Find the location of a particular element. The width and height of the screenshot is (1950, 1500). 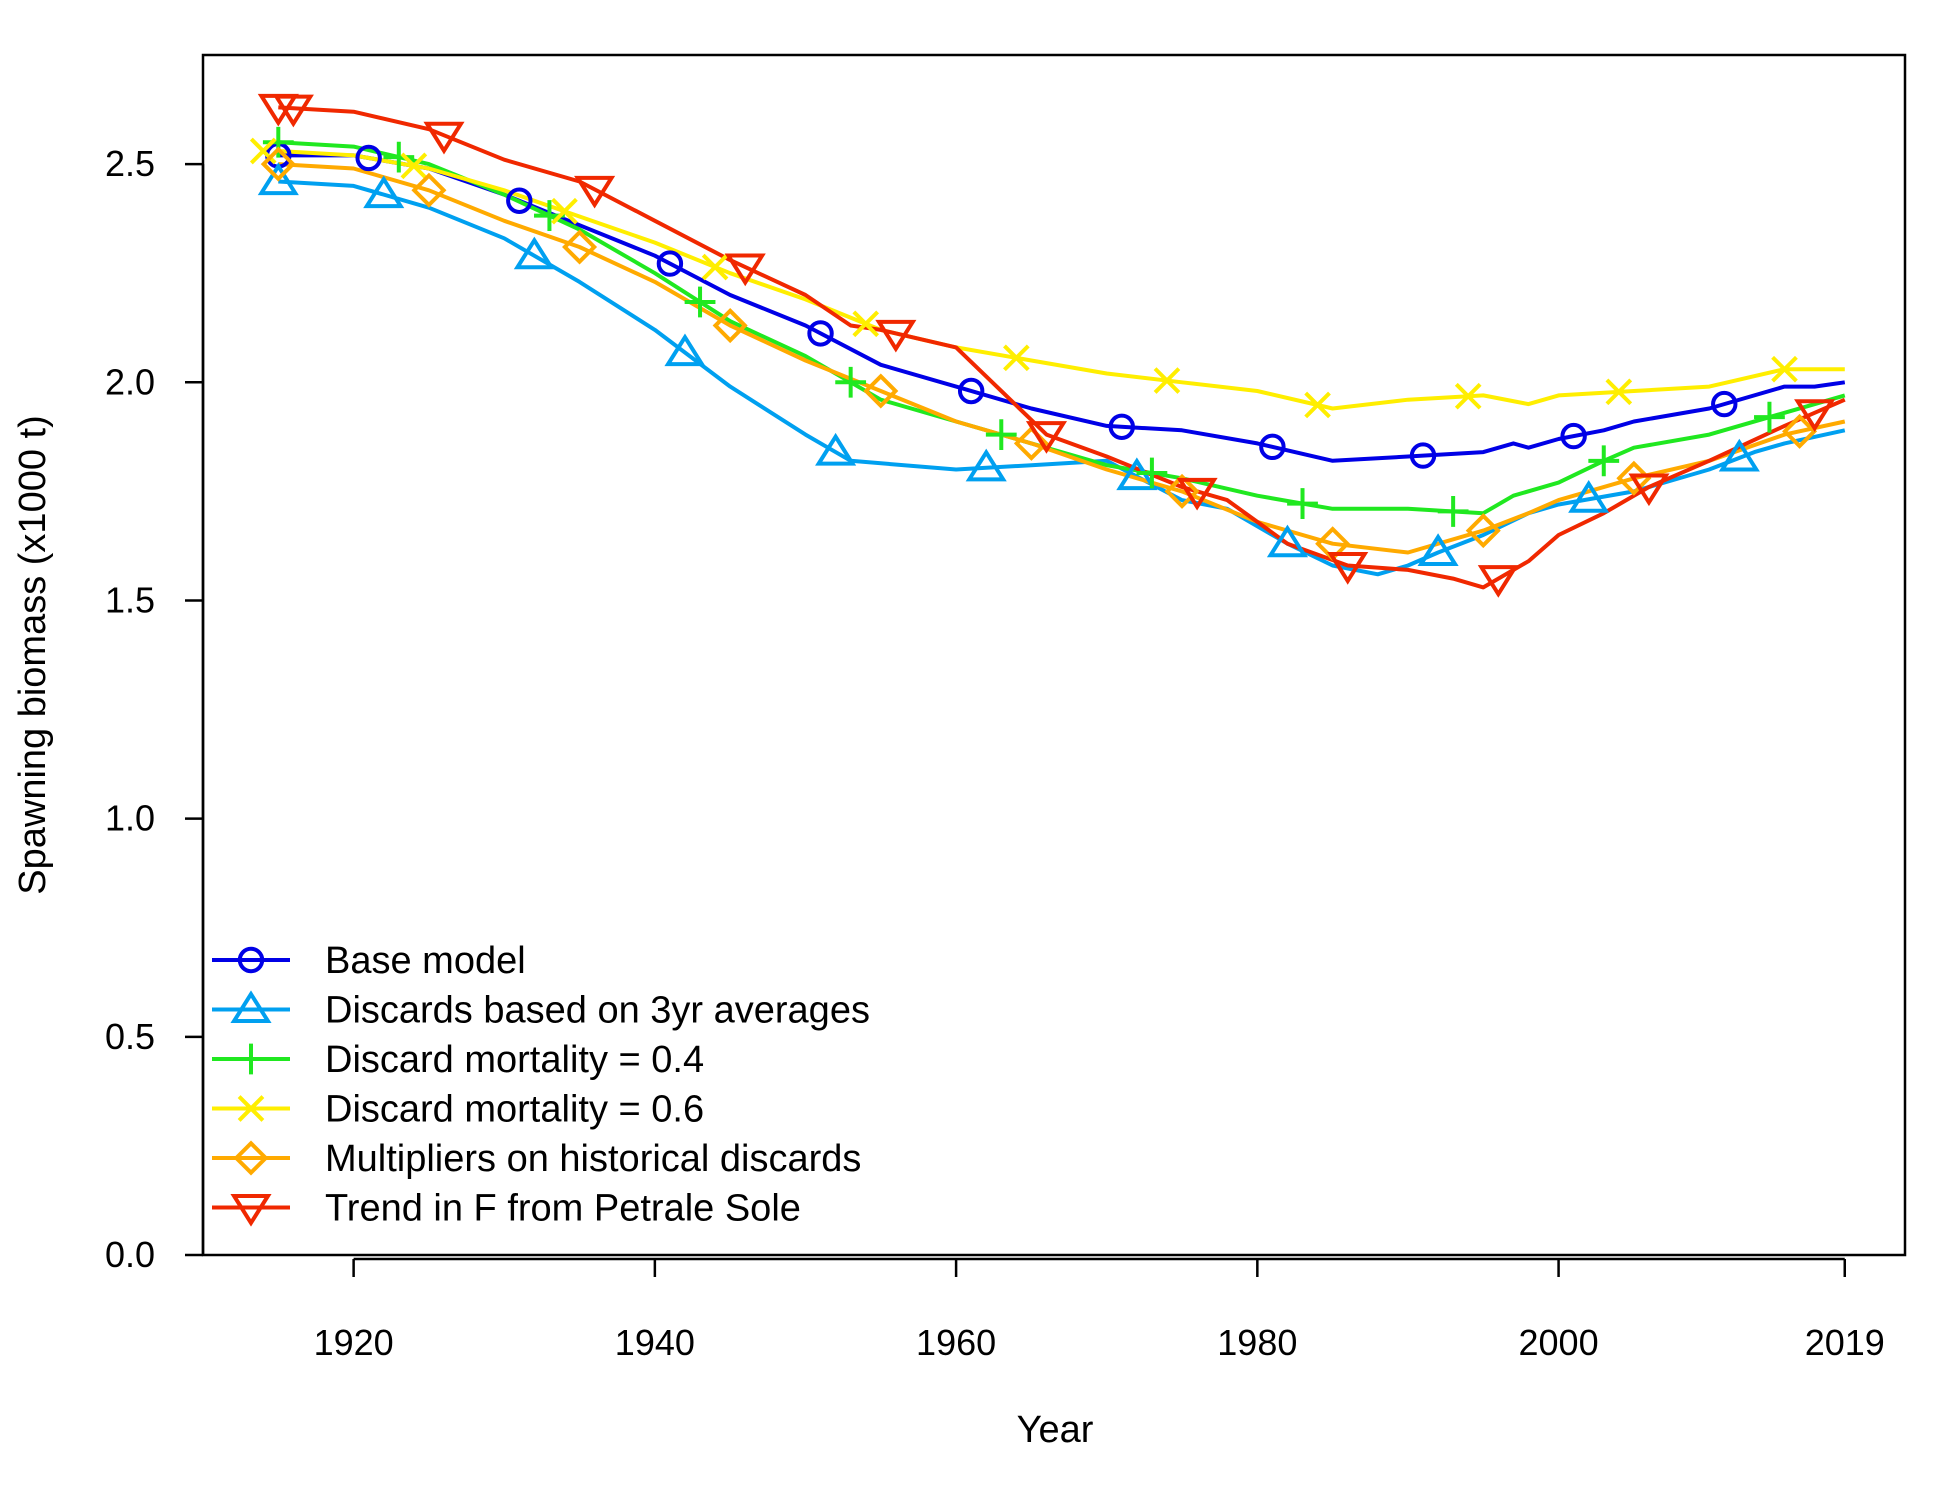

x-tick-label: 2019 is located at coordinates (1845, 1342).